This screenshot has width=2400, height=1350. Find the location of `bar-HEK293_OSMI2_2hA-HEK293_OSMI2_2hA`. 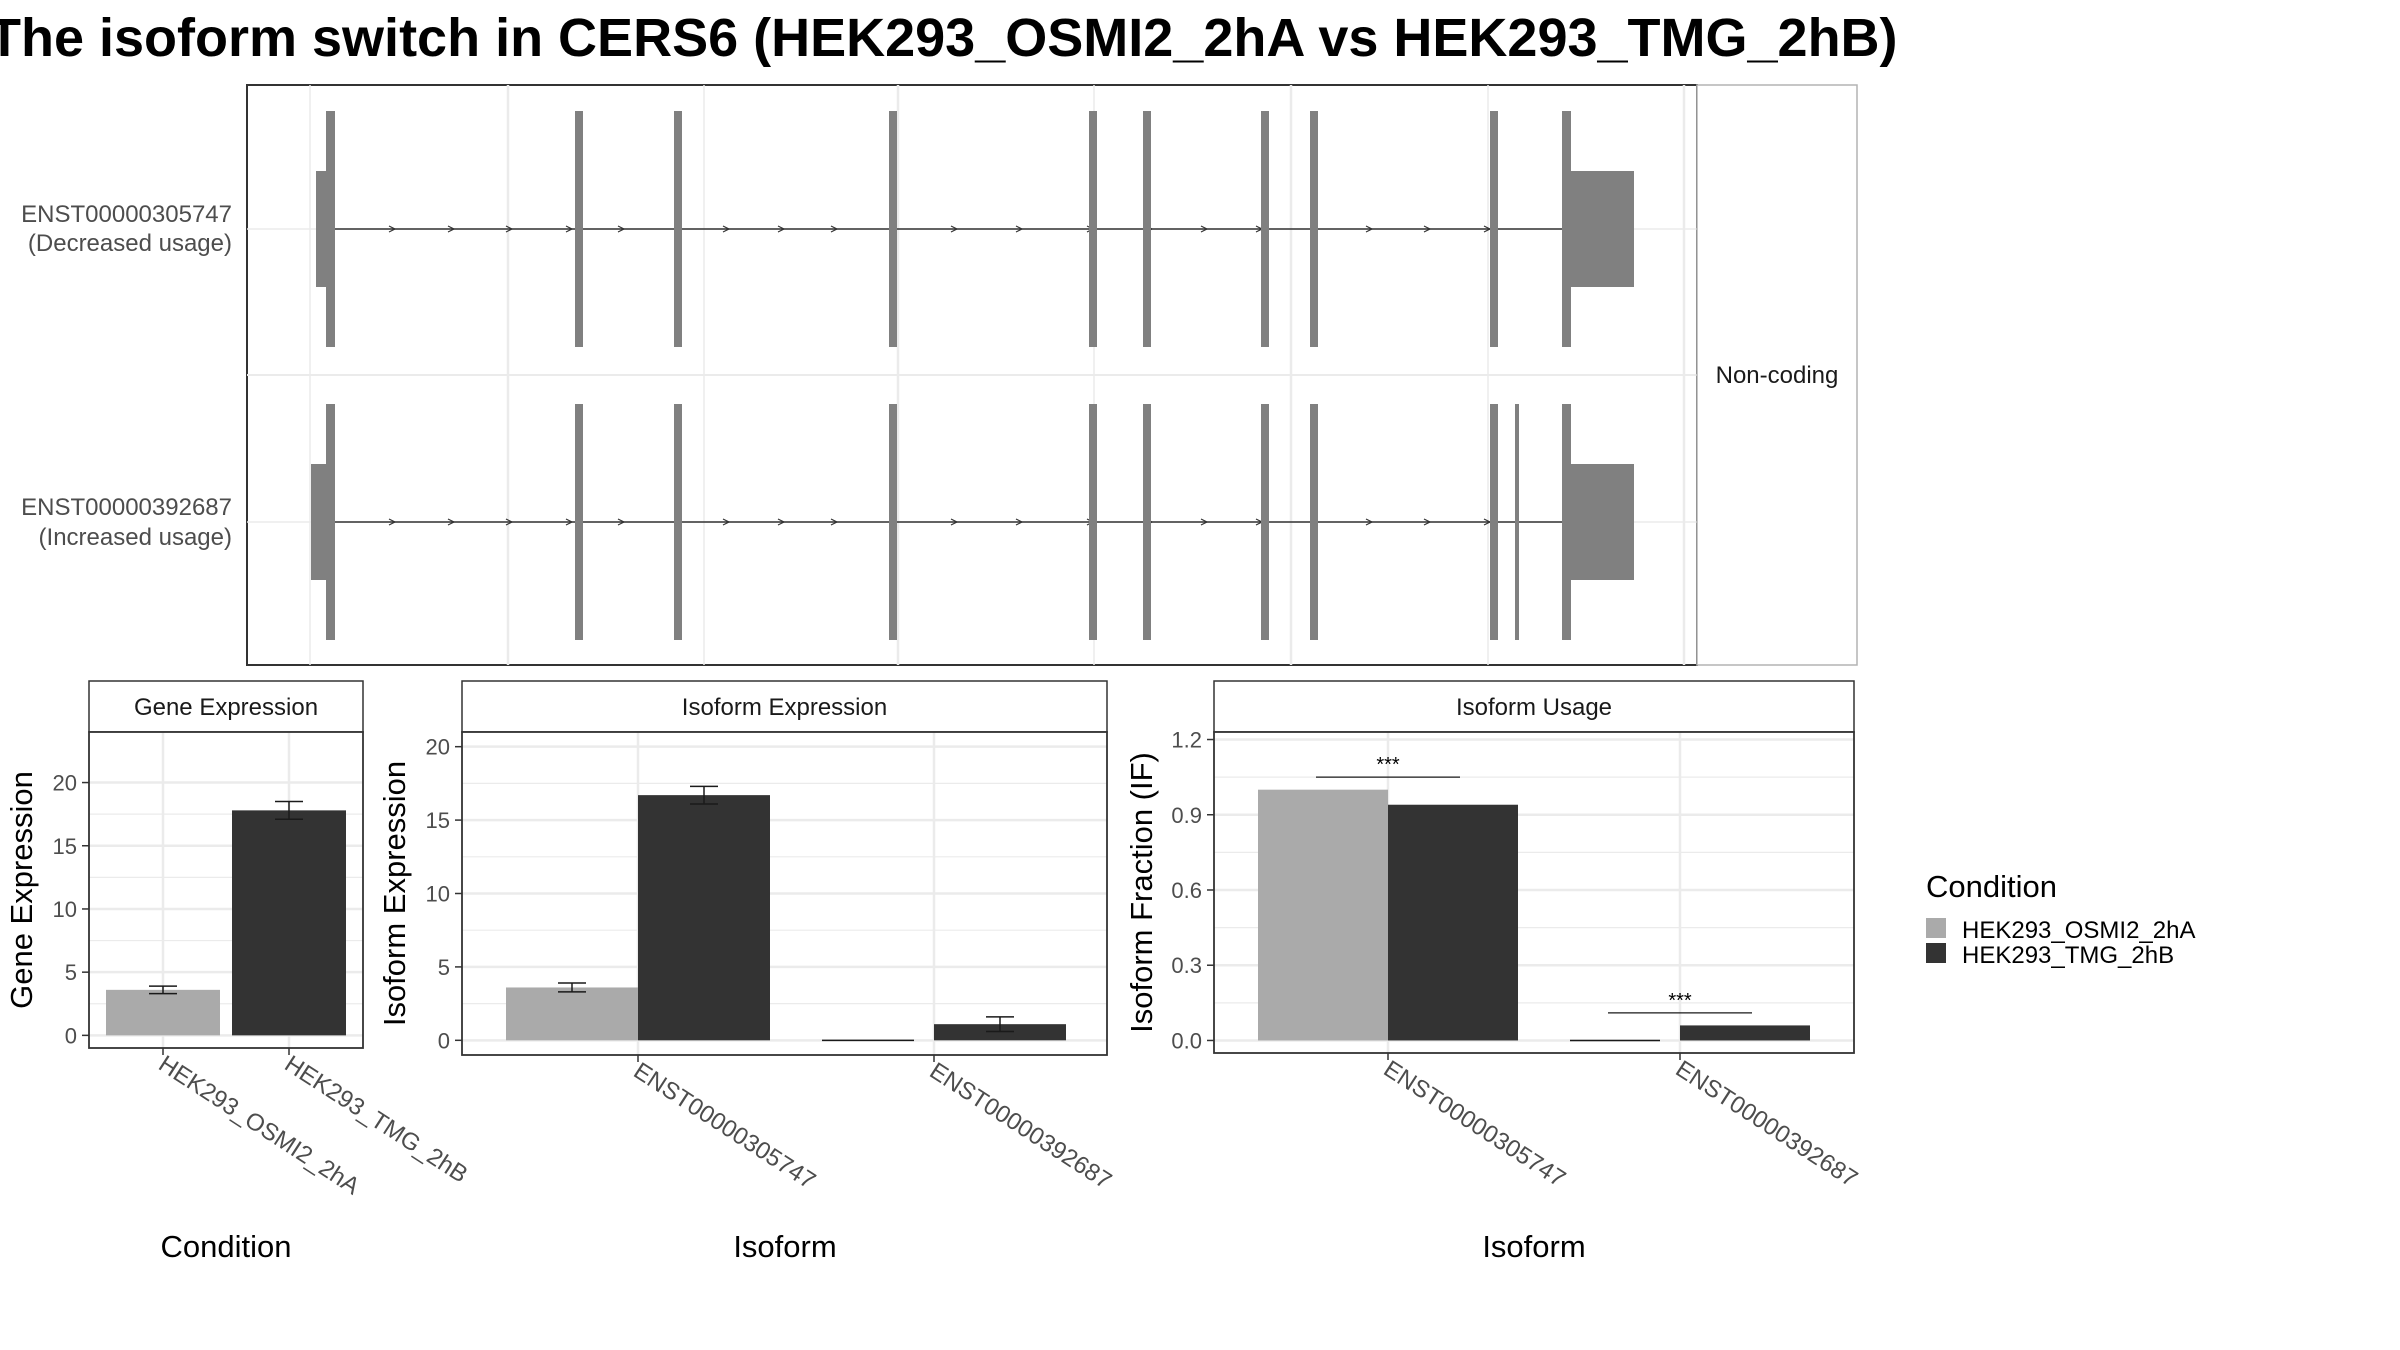

bar-HEK293_OSMI2_2hA-HEK293_OSMI2_2hA is located at coordinates (163, 1012).